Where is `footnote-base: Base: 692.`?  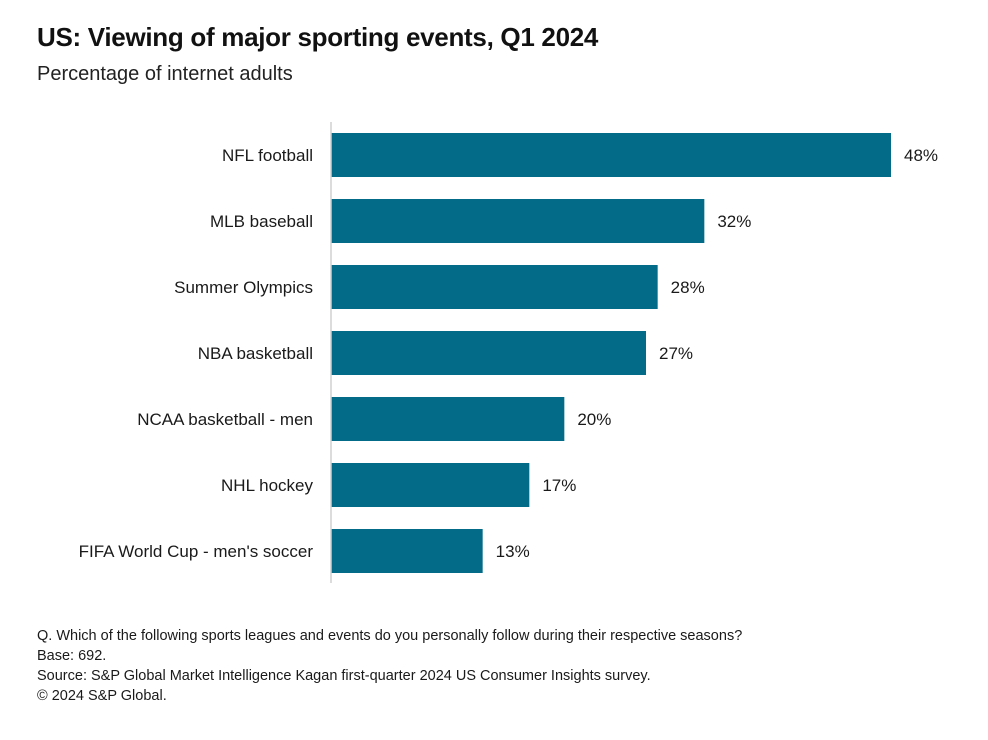 footnote-base: Base: 692. is located at coordinates (72, 656).